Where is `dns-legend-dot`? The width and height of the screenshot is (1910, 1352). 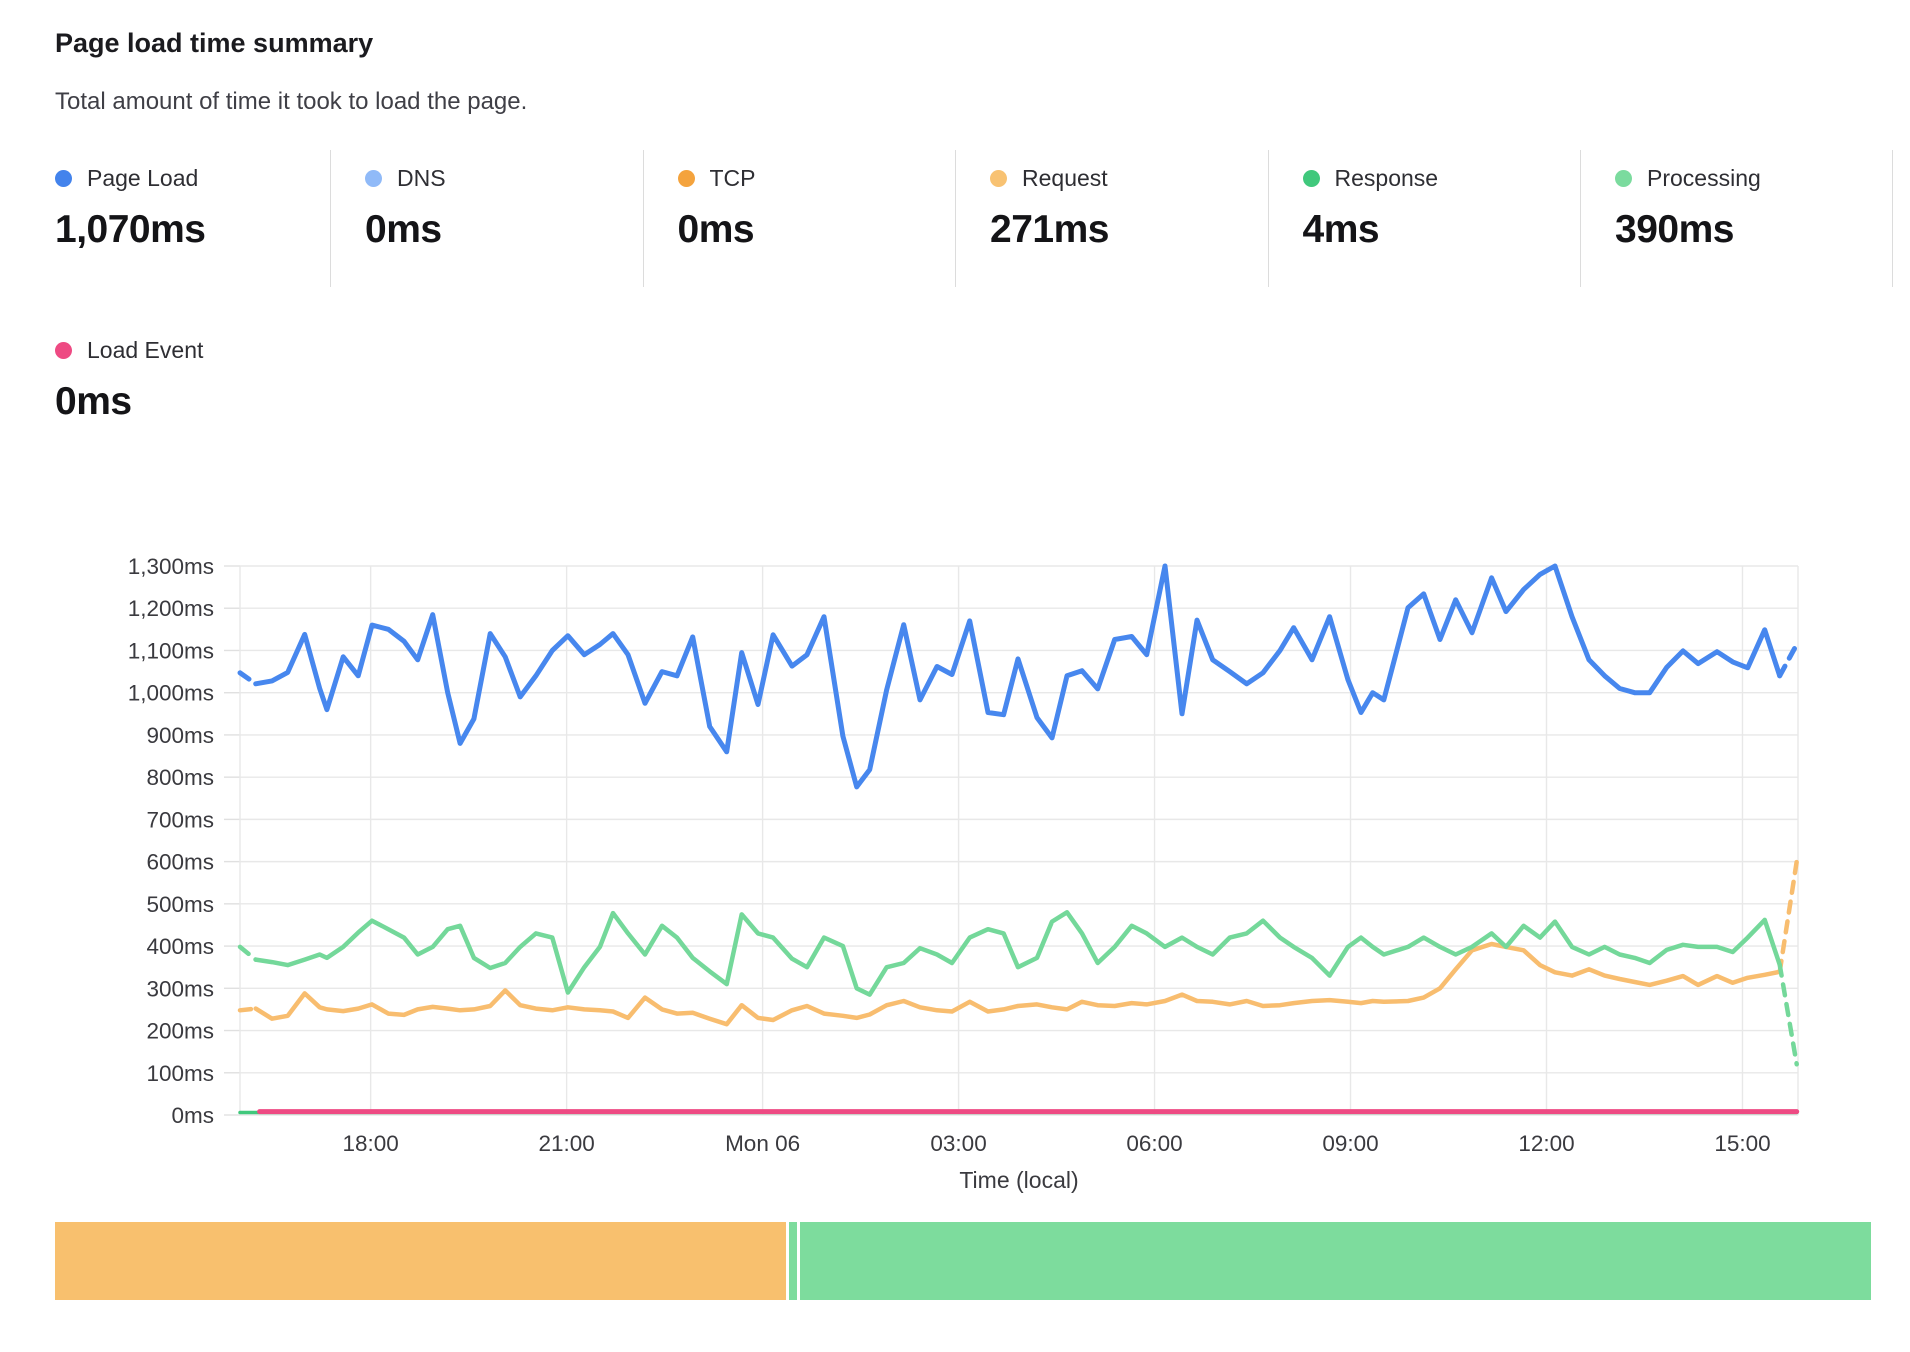
dns-legend-dot is located at coordinates (373, 178).